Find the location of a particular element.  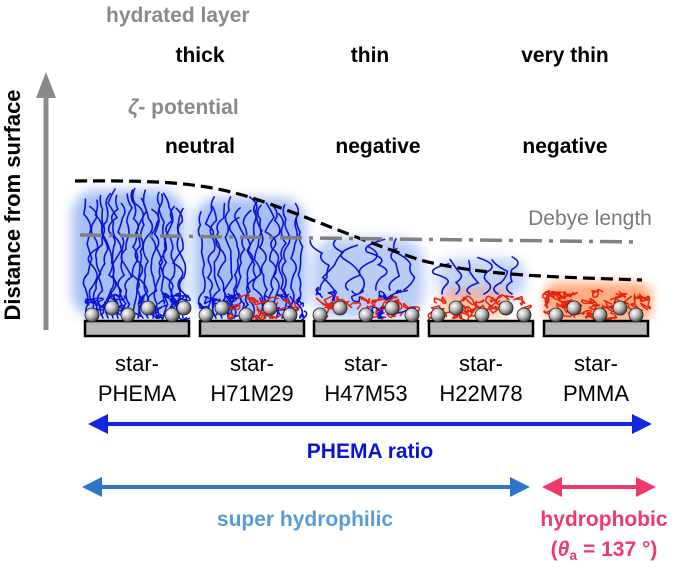

sample-5-line2: PMMA is located at coordinates (596, 393).